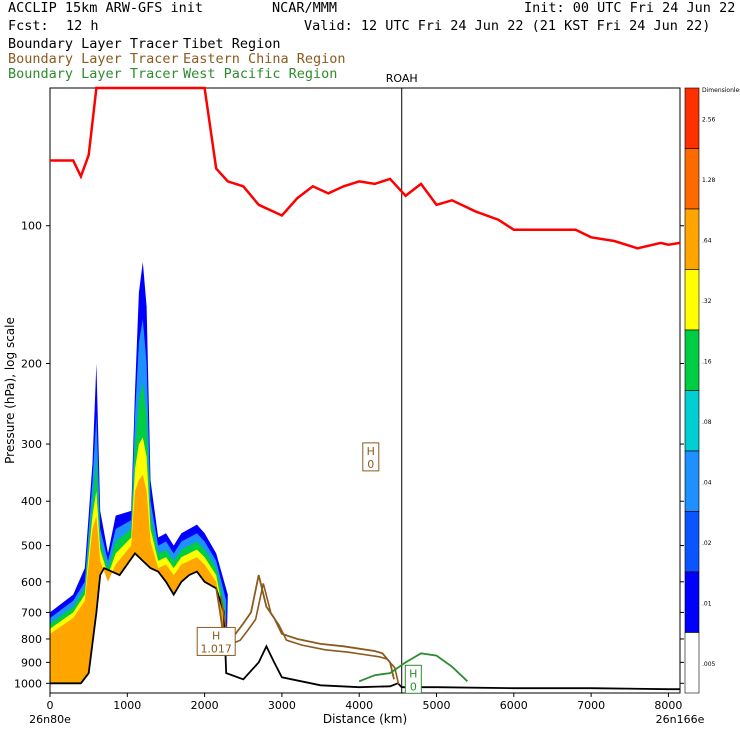 The height and width of the screenshot is (740, 740). Describe the element at coordinates (707, 301) in the screenshot. I see `colorbar-label-6: .32` at that location.